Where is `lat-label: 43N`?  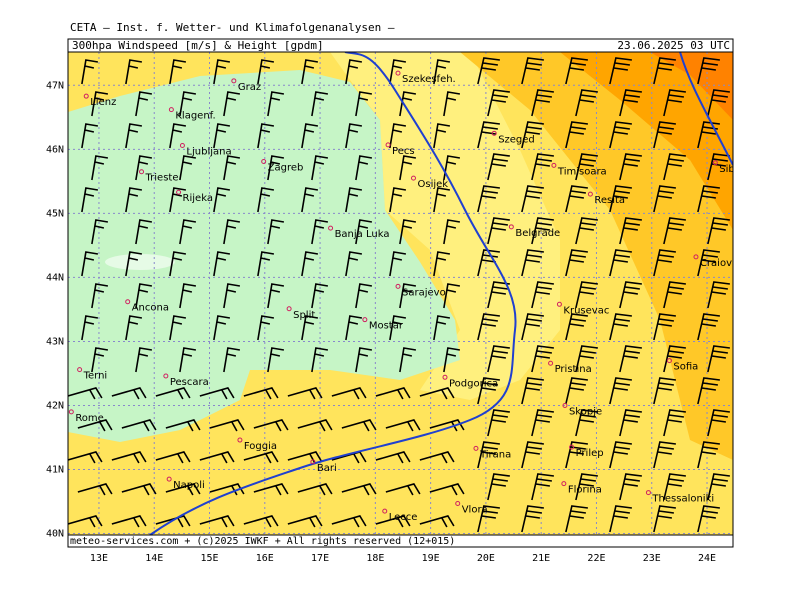 lat-label: 43N is located at coordinates (55, 341).